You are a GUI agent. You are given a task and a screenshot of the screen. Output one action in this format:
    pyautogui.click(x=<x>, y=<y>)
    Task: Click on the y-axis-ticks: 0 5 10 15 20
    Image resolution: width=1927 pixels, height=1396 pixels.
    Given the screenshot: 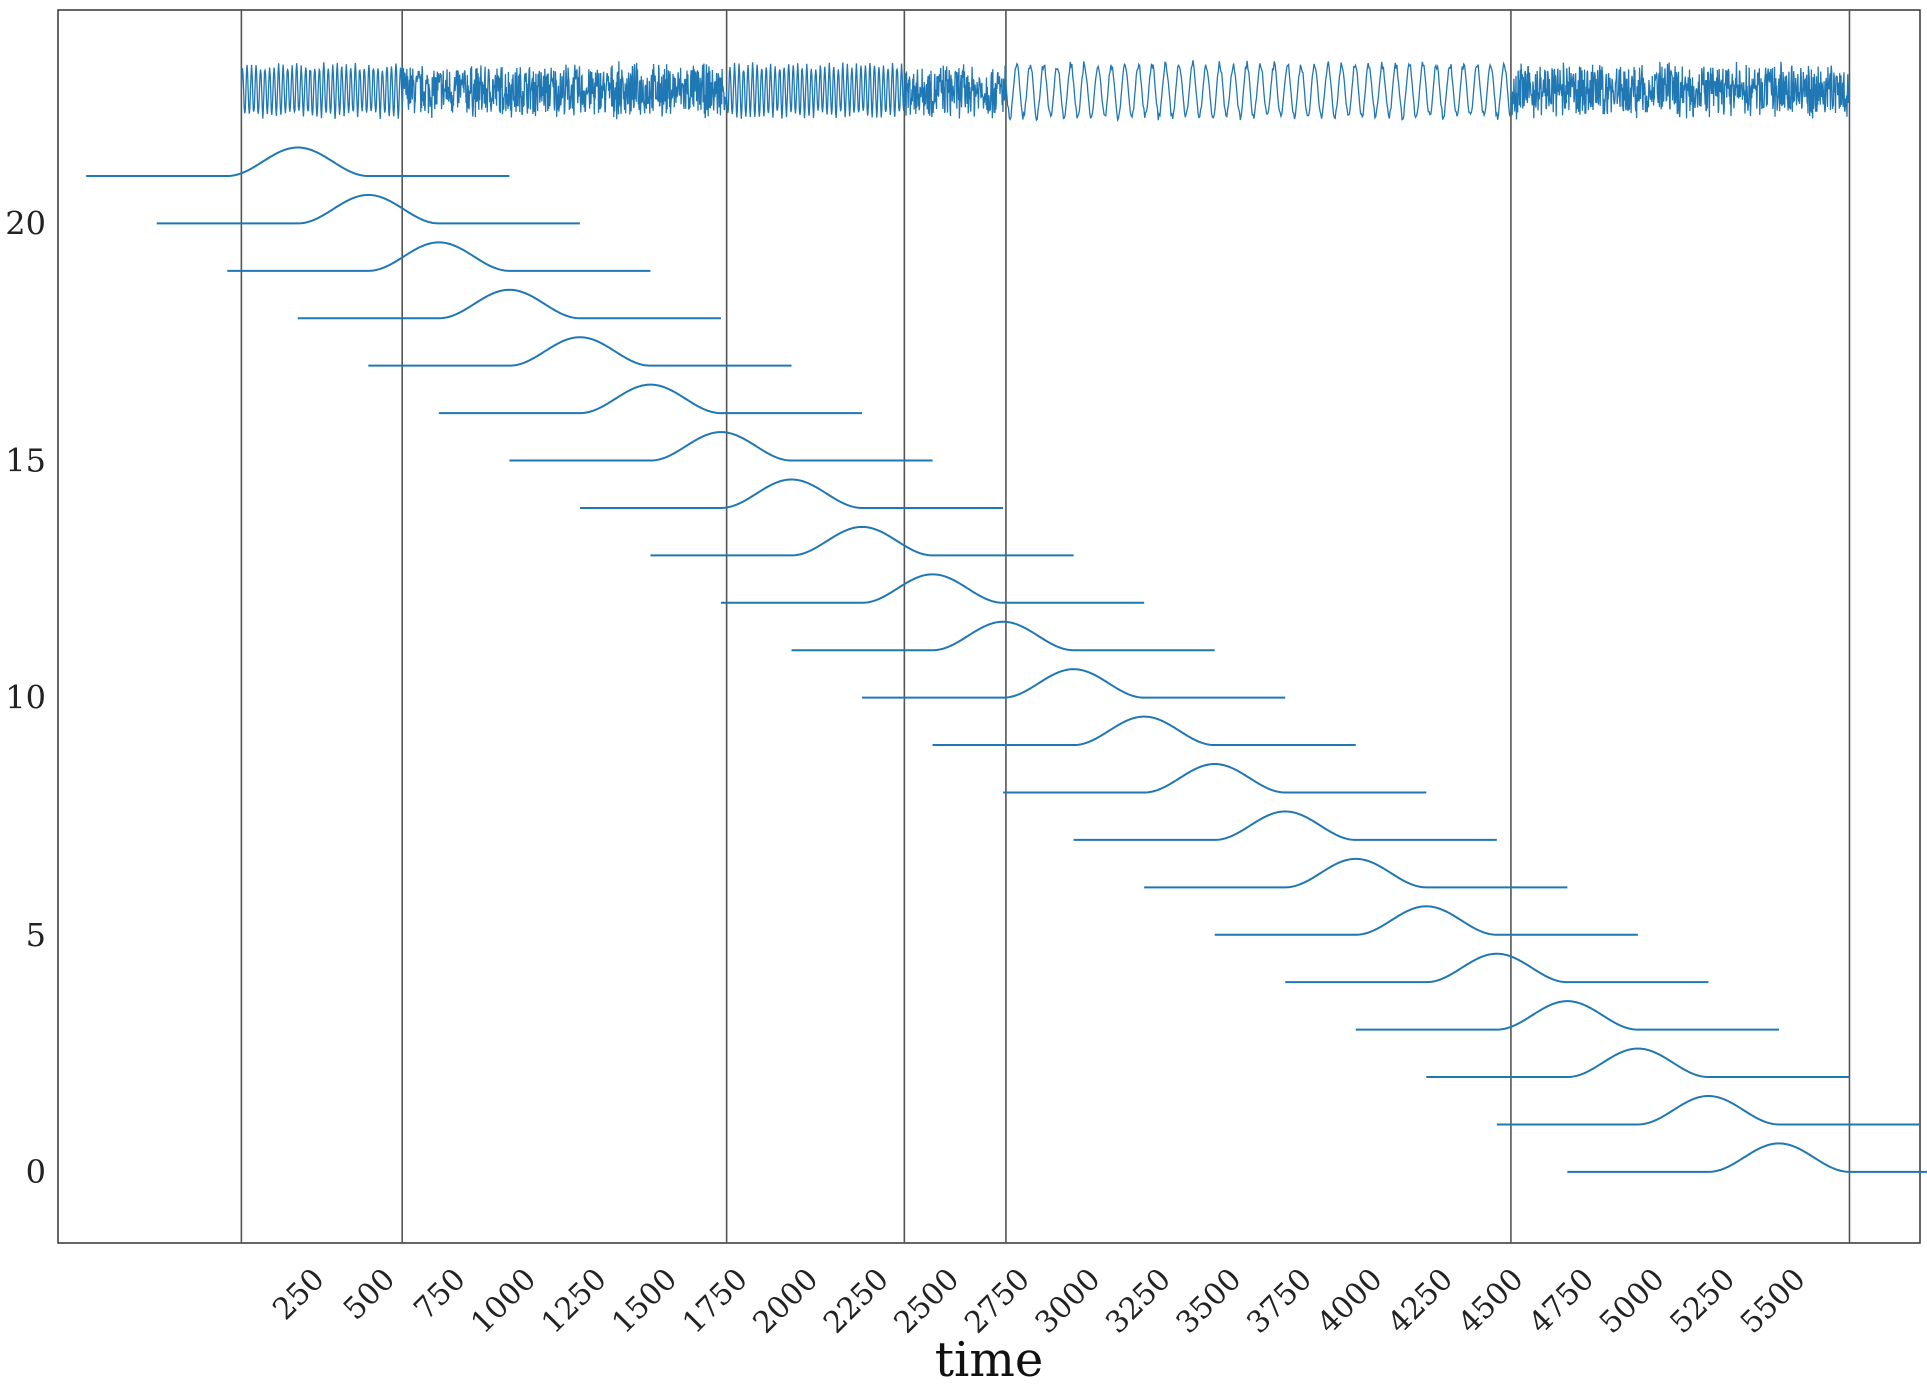 What is the action you would take?
    pyautogui.click(x=25, y=697)
    